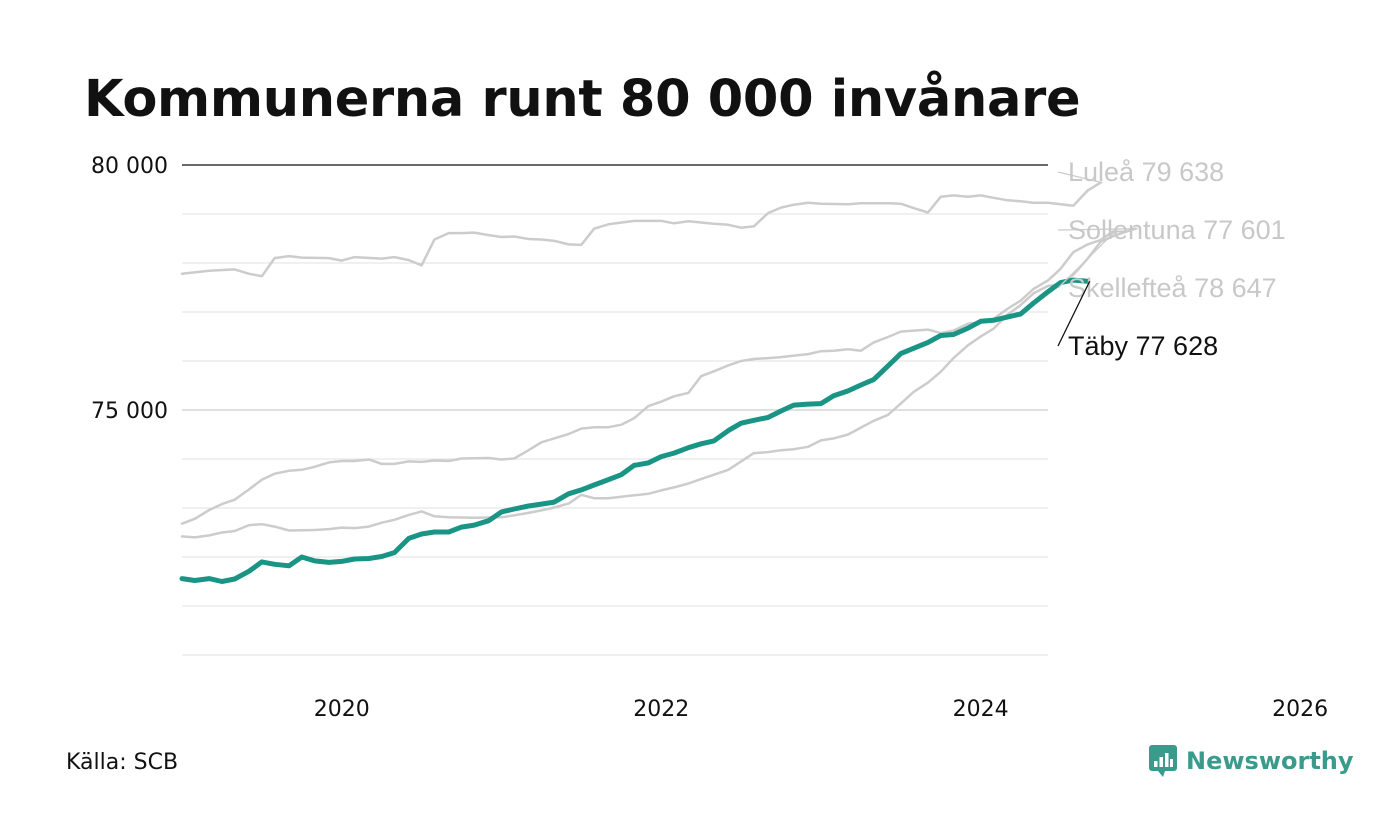 Image resolution: width=1400 pixels, height=840 pixels. Describe the element at coordinates (1143, 346) in the screenshot. I see `series-label: Täby 77 628` at that location.